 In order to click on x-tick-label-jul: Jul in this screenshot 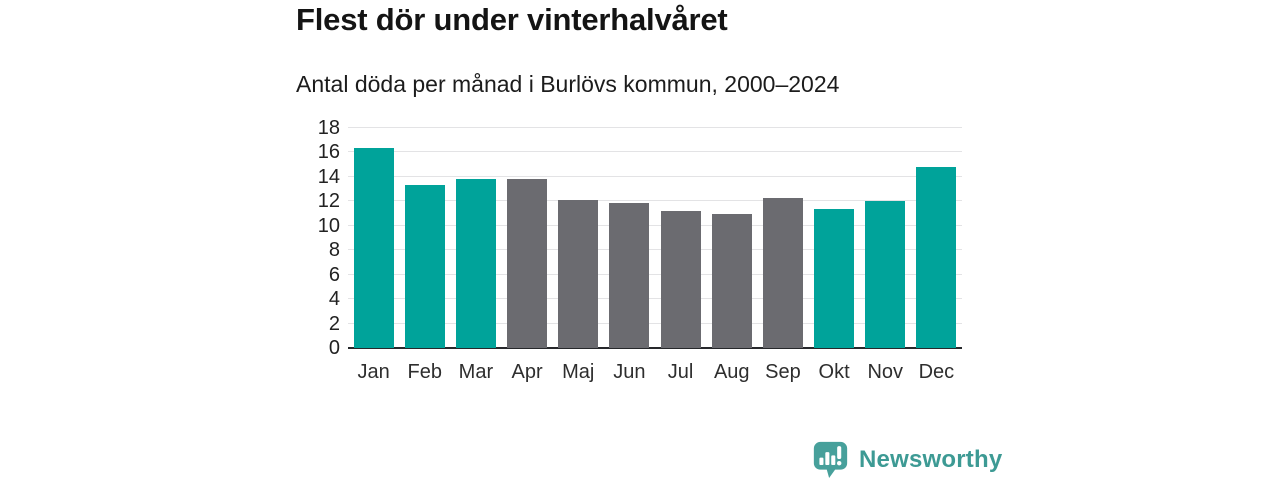, I will do `click(680, 372)`.